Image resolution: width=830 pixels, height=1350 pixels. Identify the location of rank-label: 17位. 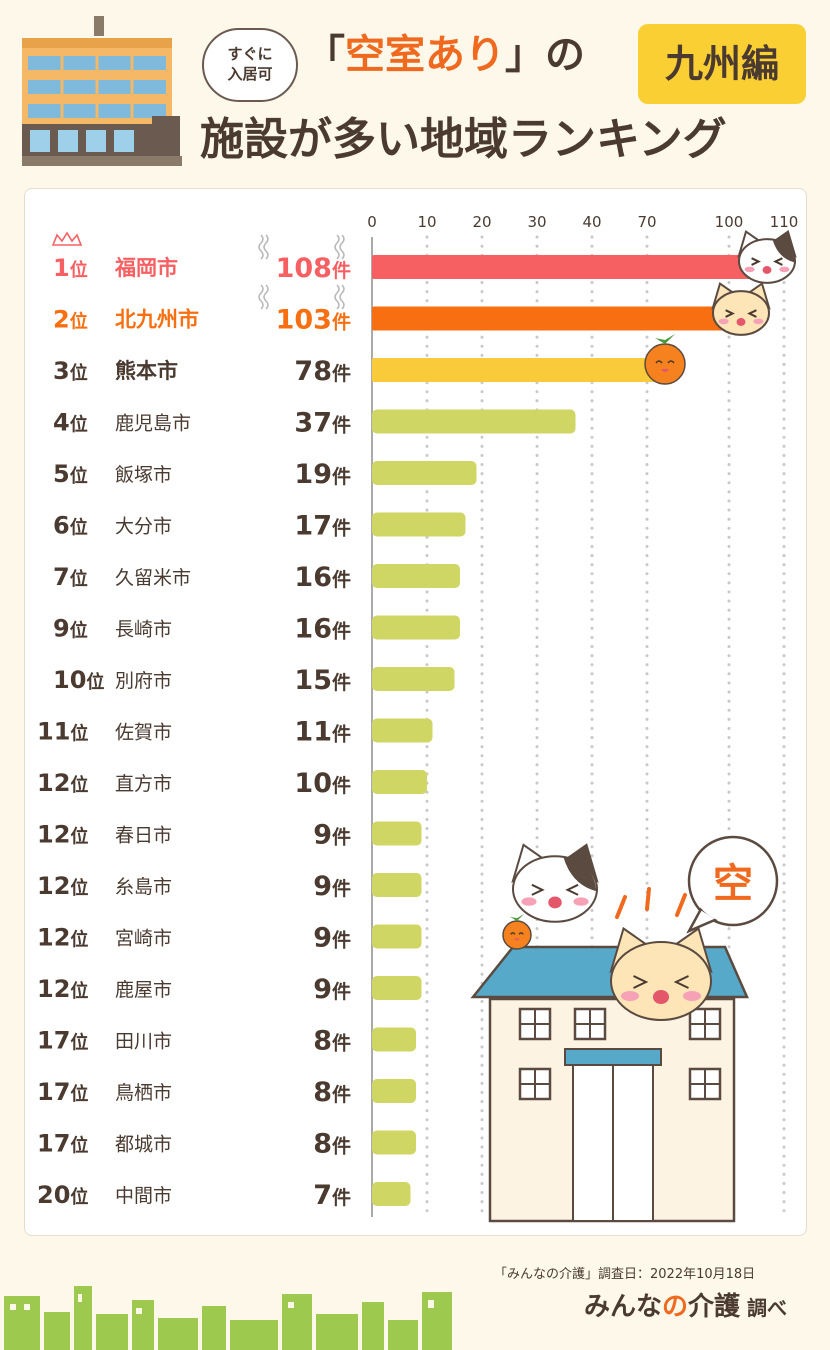
(62, 1144).